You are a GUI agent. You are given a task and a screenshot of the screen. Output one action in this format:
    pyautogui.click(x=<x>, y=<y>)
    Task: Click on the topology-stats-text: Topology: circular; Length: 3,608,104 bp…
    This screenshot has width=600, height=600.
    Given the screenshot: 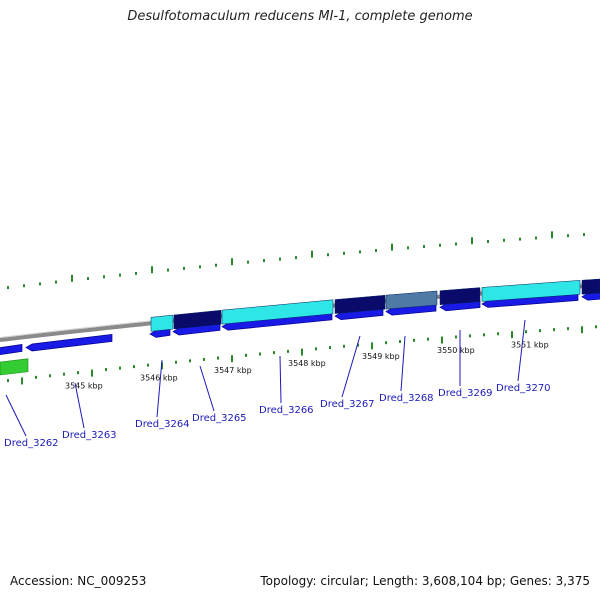 What is the action you would take?
    pyautogui.click(x=425, y=581)
    